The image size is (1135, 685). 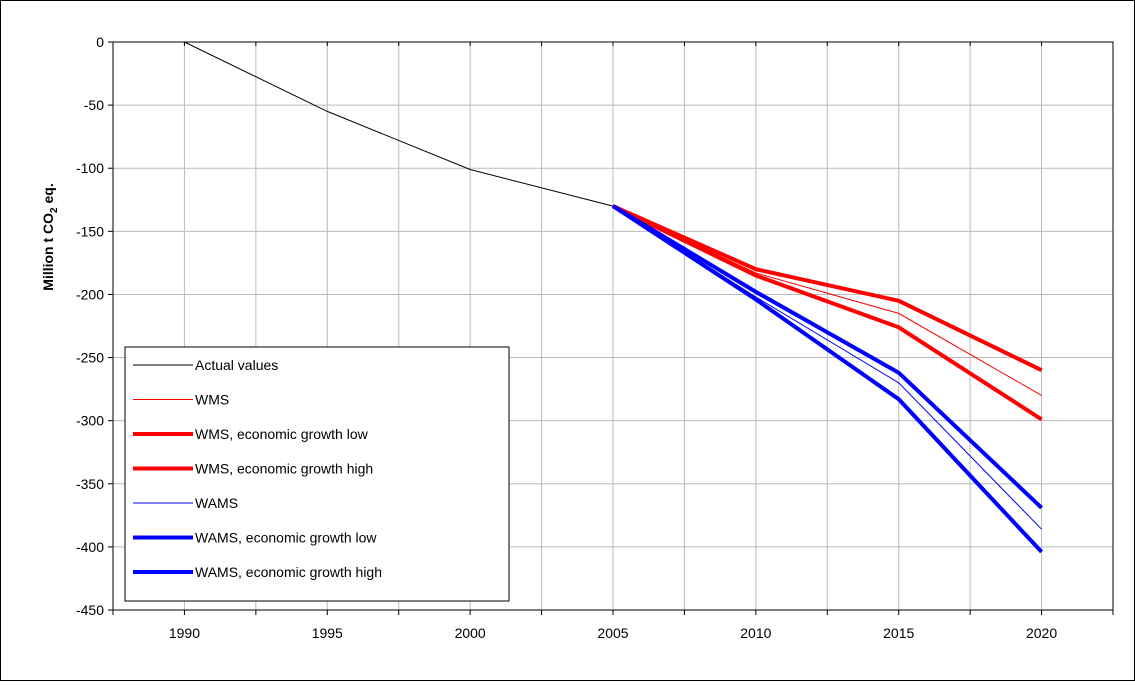 What do you see at coordinates (100, 42) in the screenshot?
I see `y-tick-label: 0` at bounding box center [100, 42].